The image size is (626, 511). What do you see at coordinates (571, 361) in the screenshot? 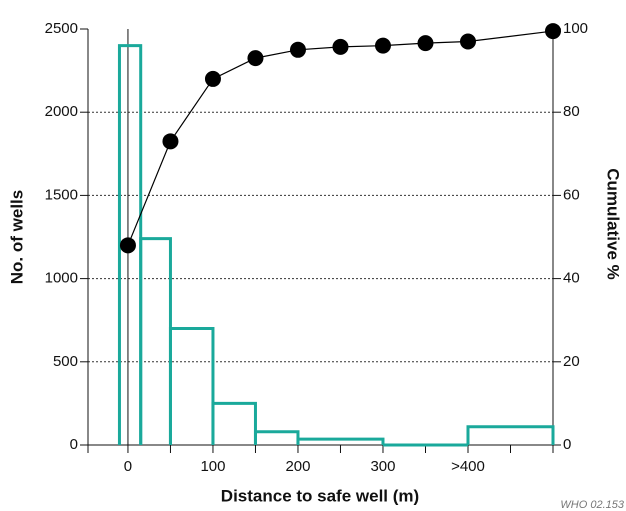
I see `y2-tick-label: 20` at bounding box center [571, 361].